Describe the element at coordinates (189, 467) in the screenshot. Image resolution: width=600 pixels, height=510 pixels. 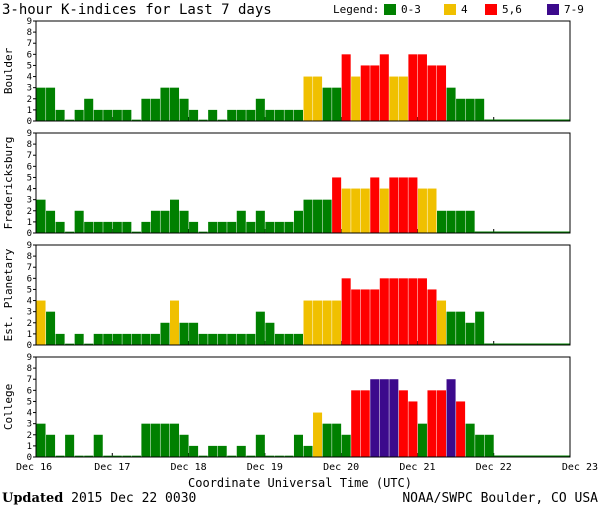
I see `x-tick-label: Dec 18` at that location.